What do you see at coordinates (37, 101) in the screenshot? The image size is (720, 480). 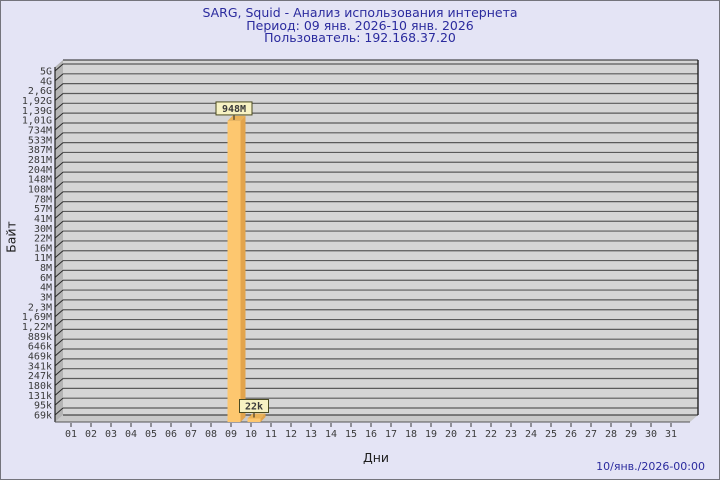 I see `y-tick-label: 1,92G` at bounding box center [37, 101].